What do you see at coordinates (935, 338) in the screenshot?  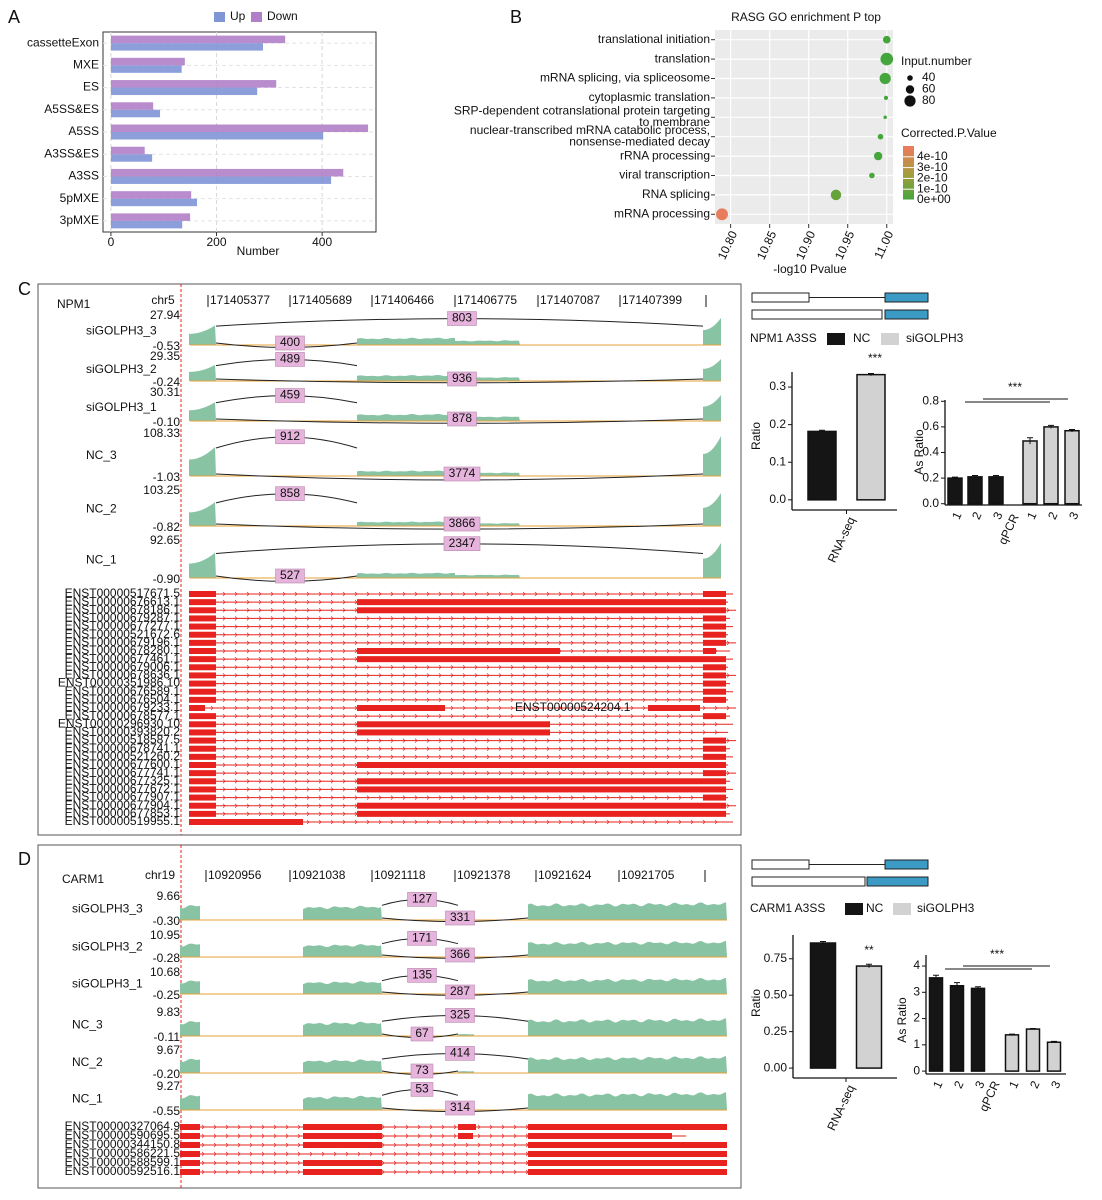 I see `legend-label: siGOLPH3` at bounding box center [935, 338].